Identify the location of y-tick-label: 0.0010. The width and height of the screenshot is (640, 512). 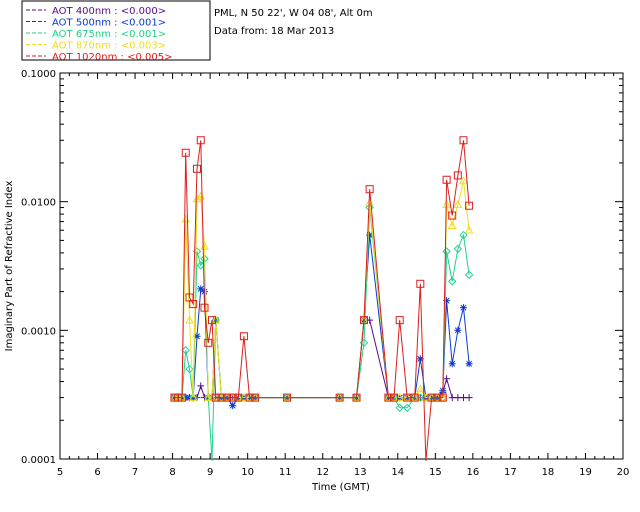
(38, 331).